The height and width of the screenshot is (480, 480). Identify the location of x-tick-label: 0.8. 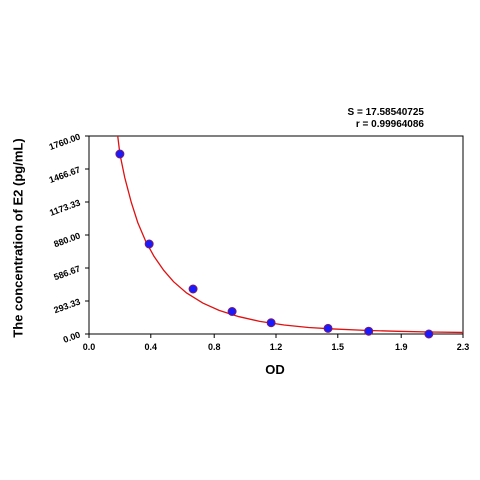
(214, 347).